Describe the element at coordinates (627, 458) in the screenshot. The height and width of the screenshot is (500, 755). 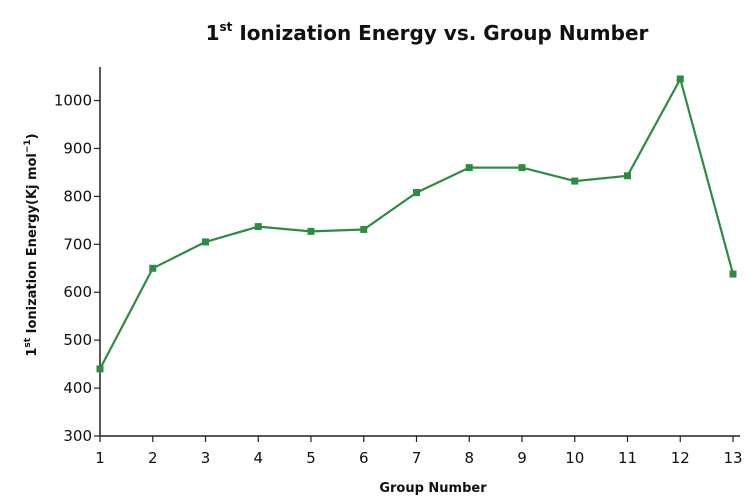
I see `x-tick-label: 11` at that location.